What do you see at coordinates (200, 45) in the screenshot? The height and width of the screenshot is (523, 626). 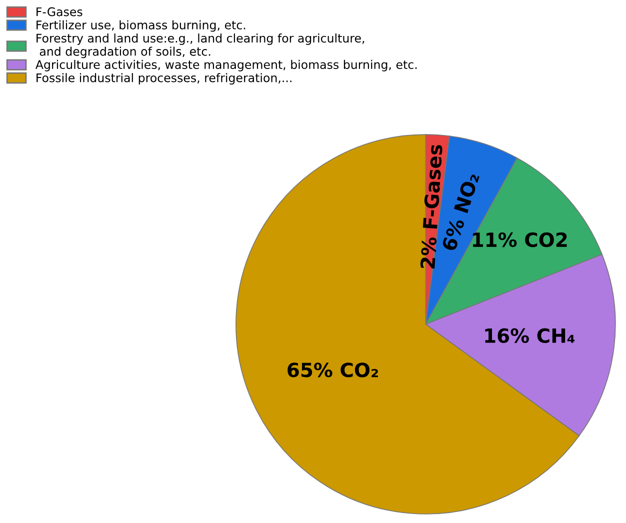 I see `legend-label: Forestry and land use:e.g., land clearing for agriculture, and degradation of soils, etc.` at bounding box center [200, 45].